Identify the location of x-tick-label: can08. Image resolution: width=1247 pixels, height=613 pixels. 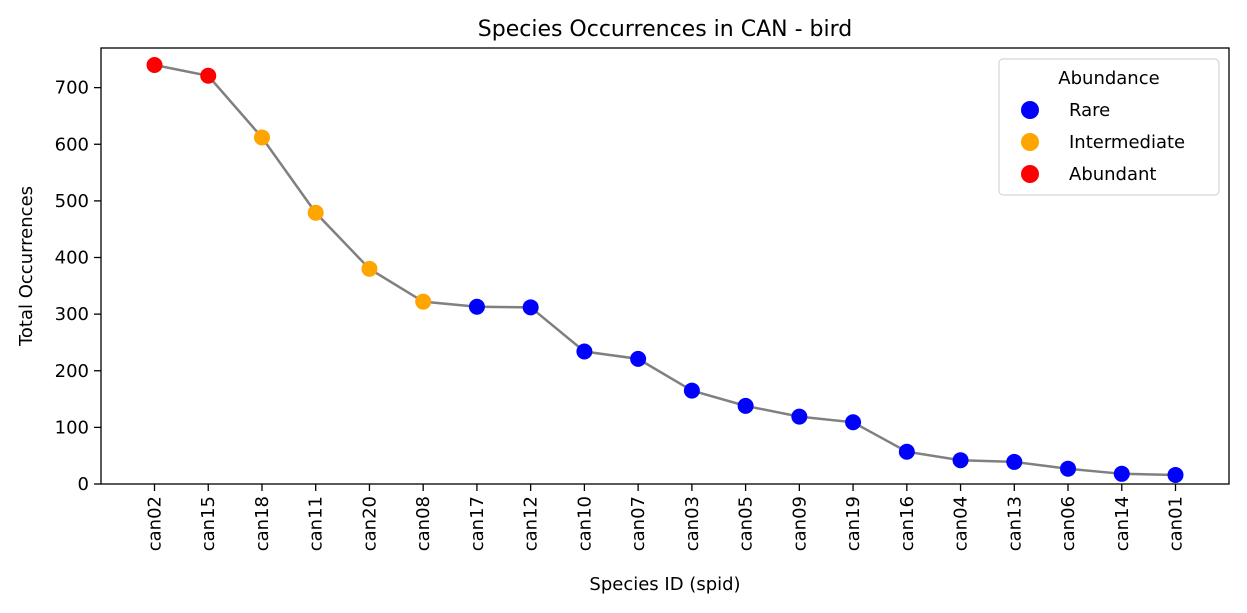
(423, 523).